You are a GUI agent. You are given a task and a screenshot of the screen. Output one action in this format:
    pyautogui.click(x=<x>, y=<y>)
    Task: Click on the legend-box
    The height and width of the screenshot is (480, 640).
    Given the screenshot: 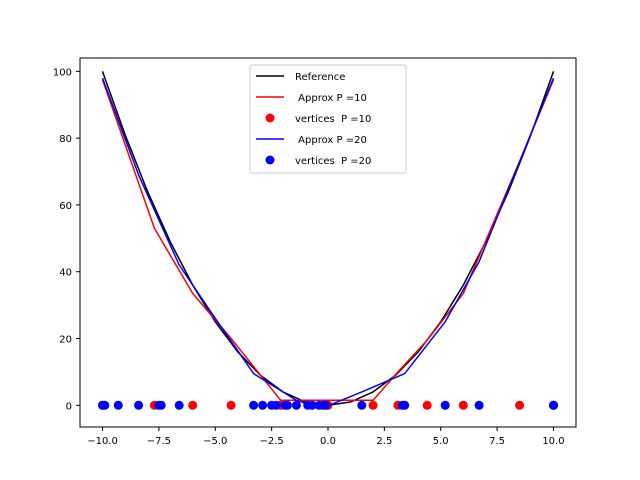 What is the action you would take?
    pyautogui.click(x=328, y=119)
    